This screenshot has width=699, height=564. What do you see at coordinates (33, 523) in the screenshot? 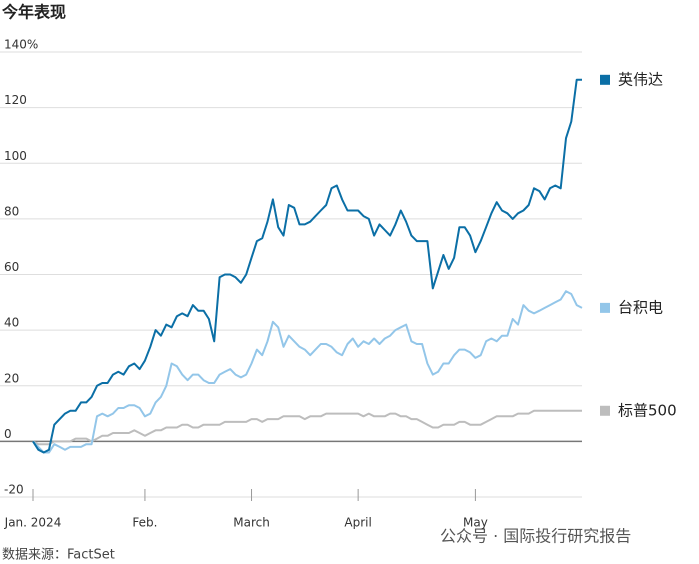
I see `x-tick-label: Jan. 2024` at bounding box center [33, 523].